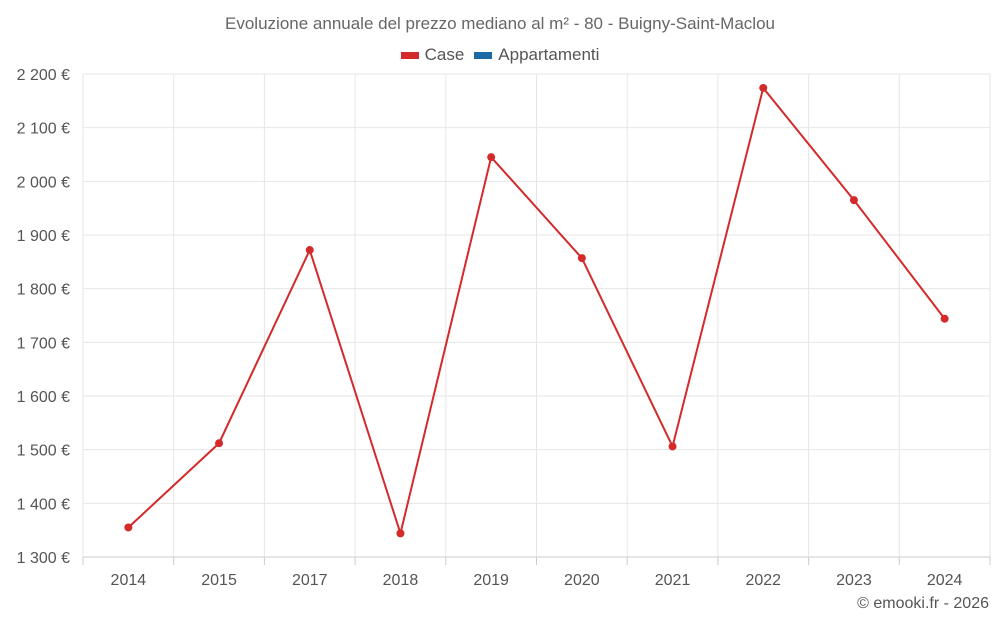  Describe the element at coordinates (219, 443) in the screenshot. I see `data-point-2015` at that location.